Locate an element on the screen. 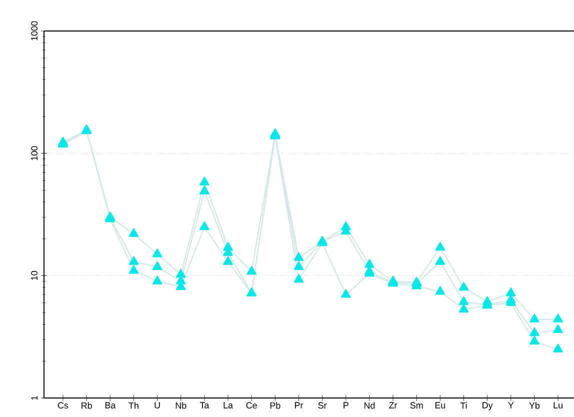  x-tick-label: Zr is located at coordinates (393, 405).